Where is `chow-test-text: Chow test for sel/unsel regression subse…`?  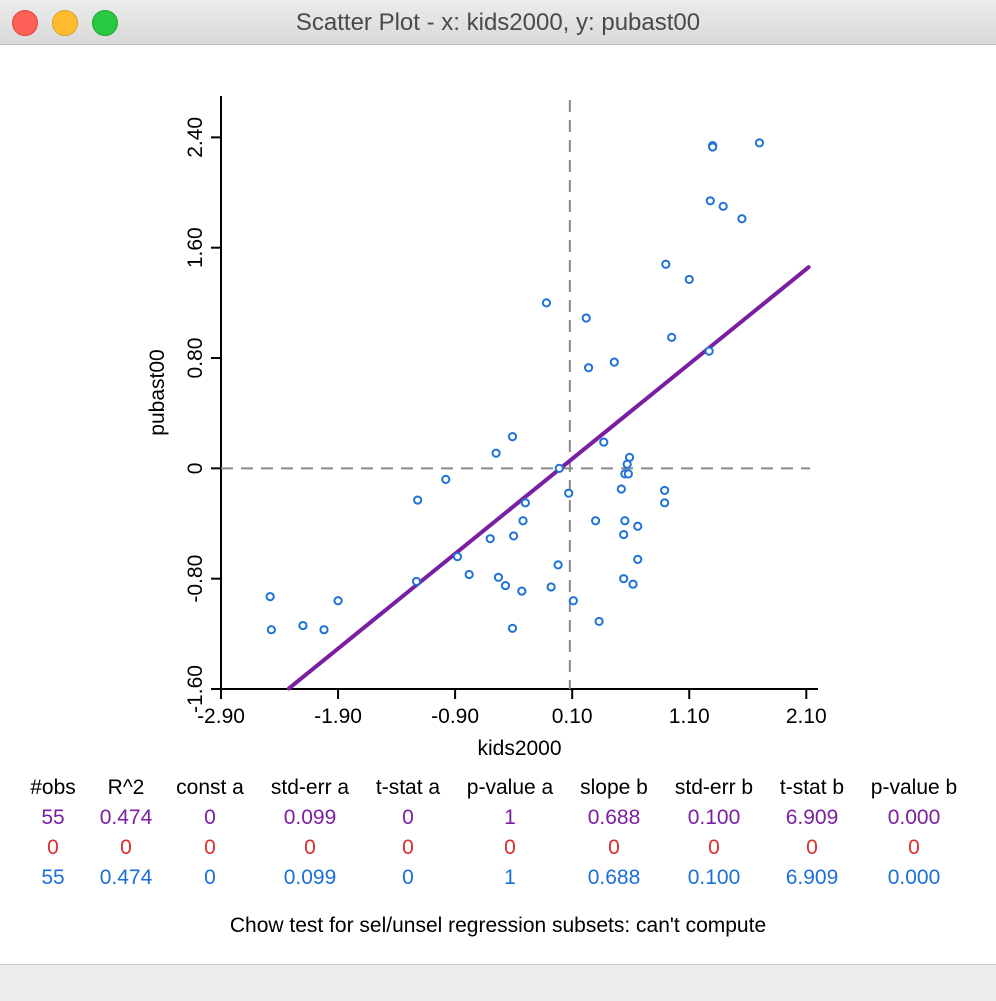 chow-test-text: Chow test for sel/unsel regression subse… is located at coordinates (498, 925).